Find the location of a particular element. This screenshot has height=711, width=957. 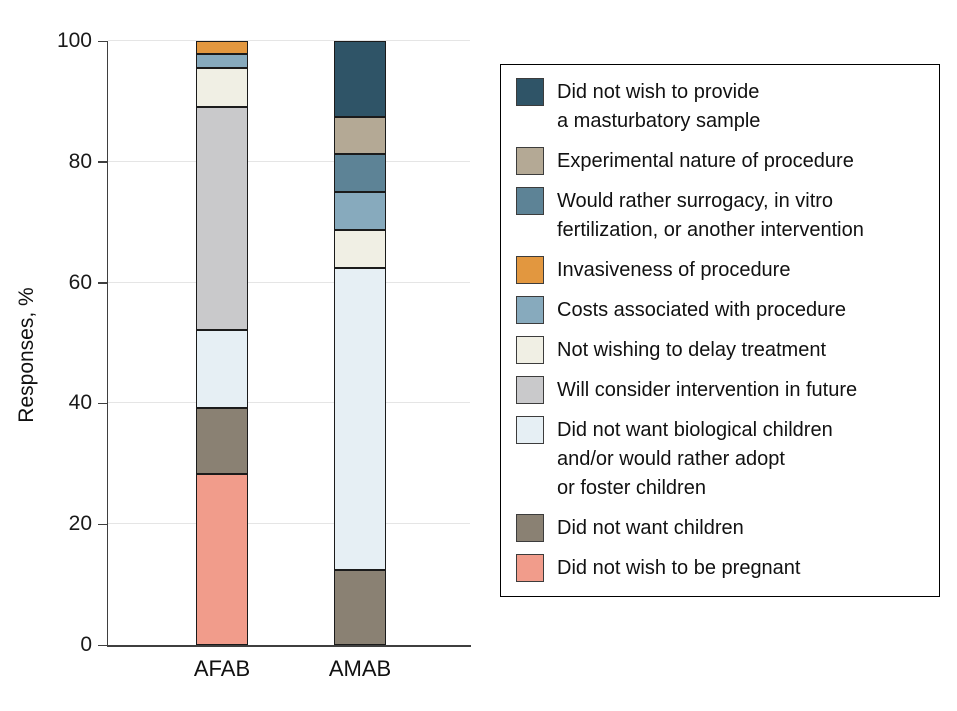

x-axis-label-amab: AMAB is located at coordinates (360, 668).